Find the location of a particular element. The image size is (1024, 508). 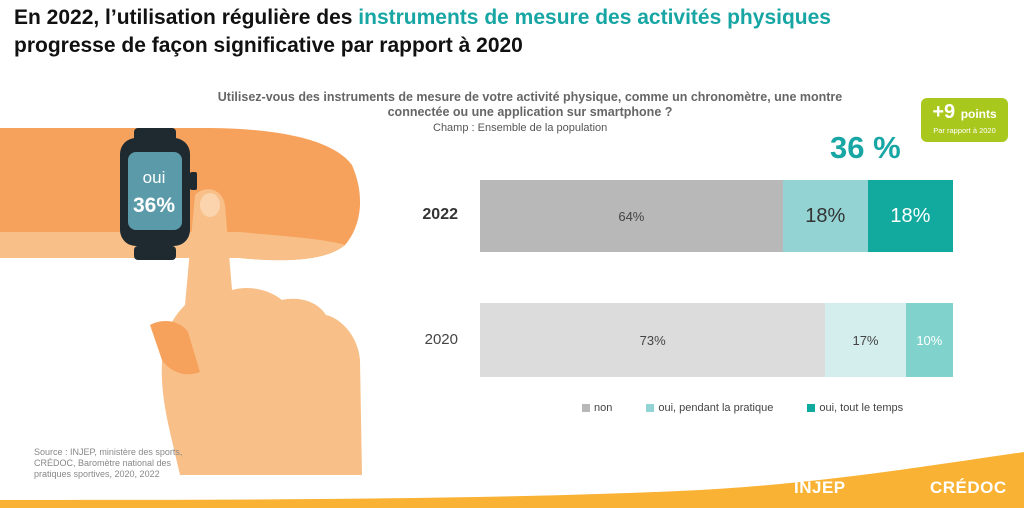

watch-strap-bottom is located at coordinates (155, 253).